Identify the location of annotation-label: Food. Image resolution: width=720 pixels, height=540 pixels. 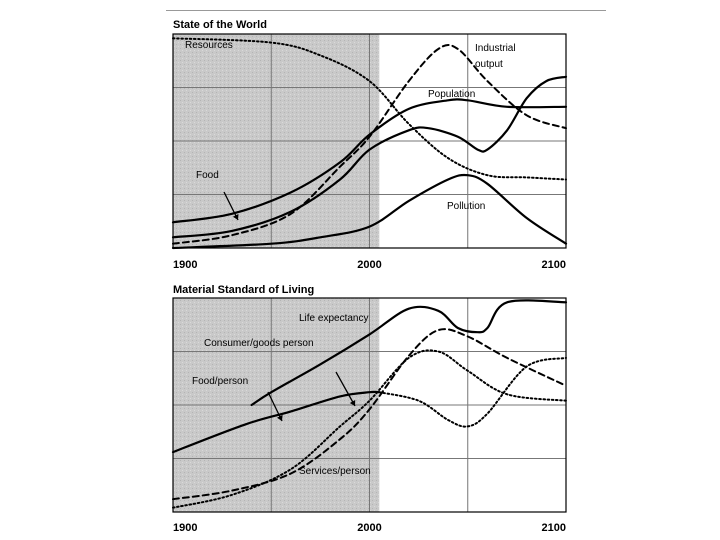
(207, 175).